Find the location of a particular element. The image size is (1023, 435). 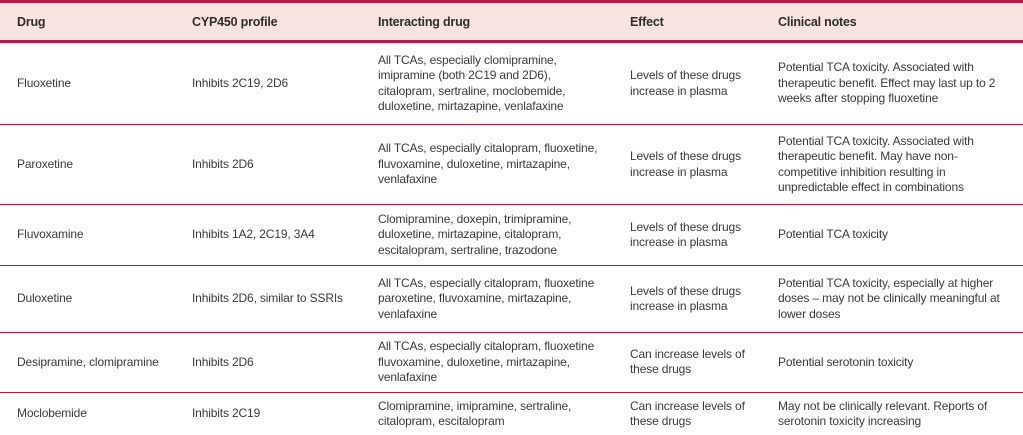

cell-cyp450-profile: Inhibits 2D6, similar to SSRIs is located at coordinates (268, 299).